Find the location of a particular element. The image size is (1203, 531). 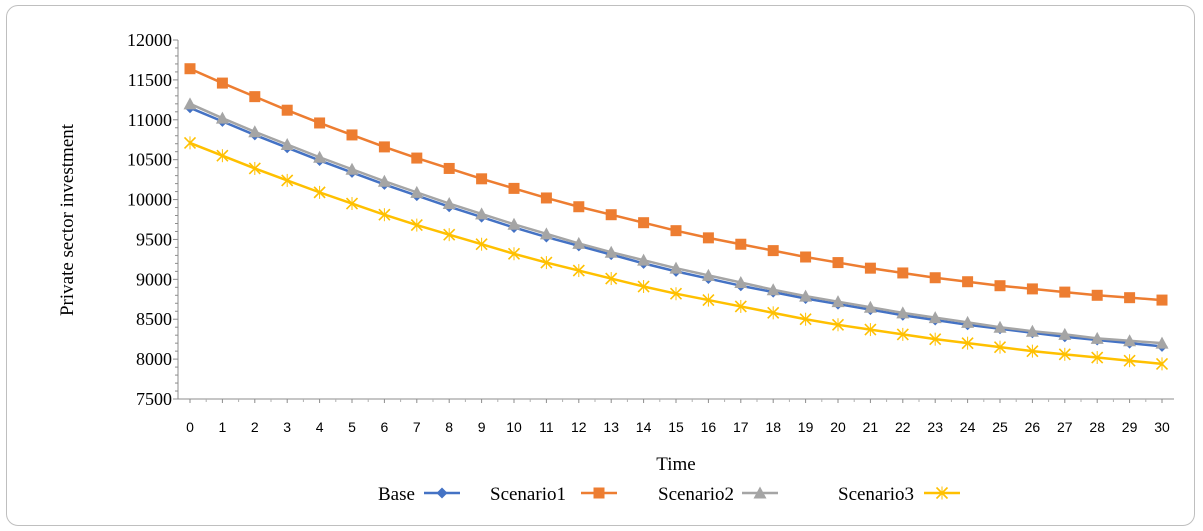

x-tick-label: 4 is located at coordinates (320, 427).